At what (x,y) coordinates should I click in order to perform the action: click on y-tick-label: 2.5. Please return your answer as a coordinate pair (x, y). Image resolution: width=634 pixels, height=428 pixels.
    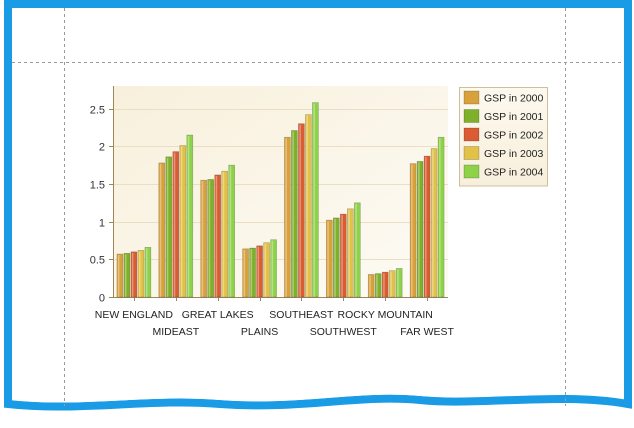
    Looking at the image, I should click on (97, 111).